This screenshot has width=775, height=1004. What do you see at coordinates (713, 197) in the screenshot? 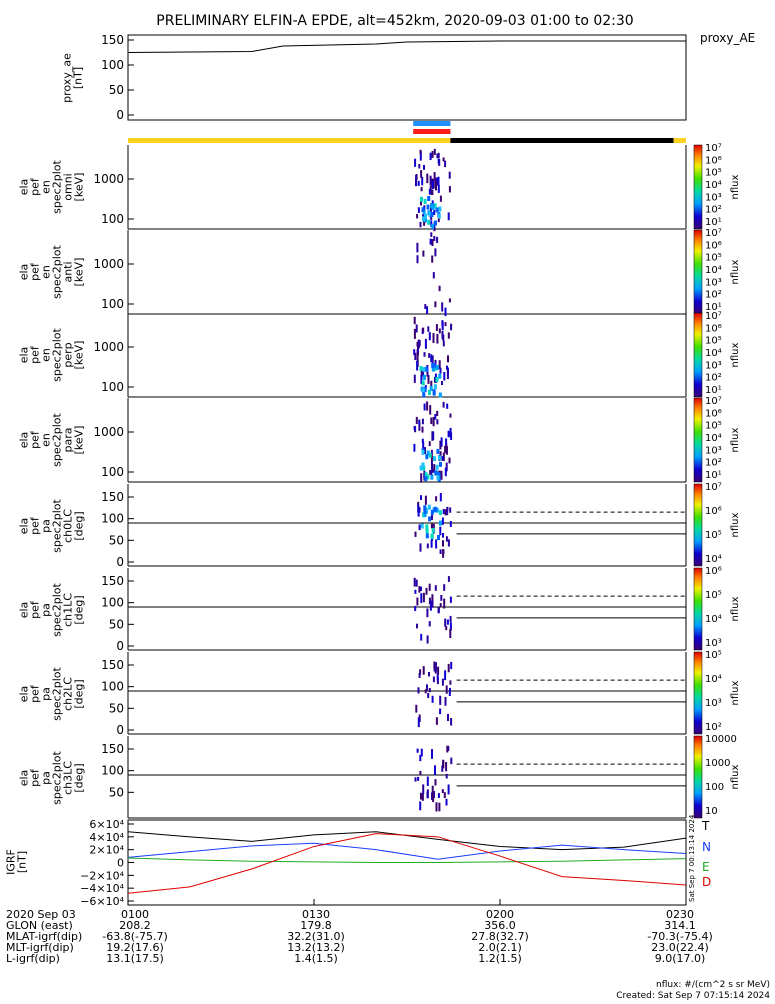
I see `spec-panel-0-cbar-tick: 10³` at bounding box center [713, 197].